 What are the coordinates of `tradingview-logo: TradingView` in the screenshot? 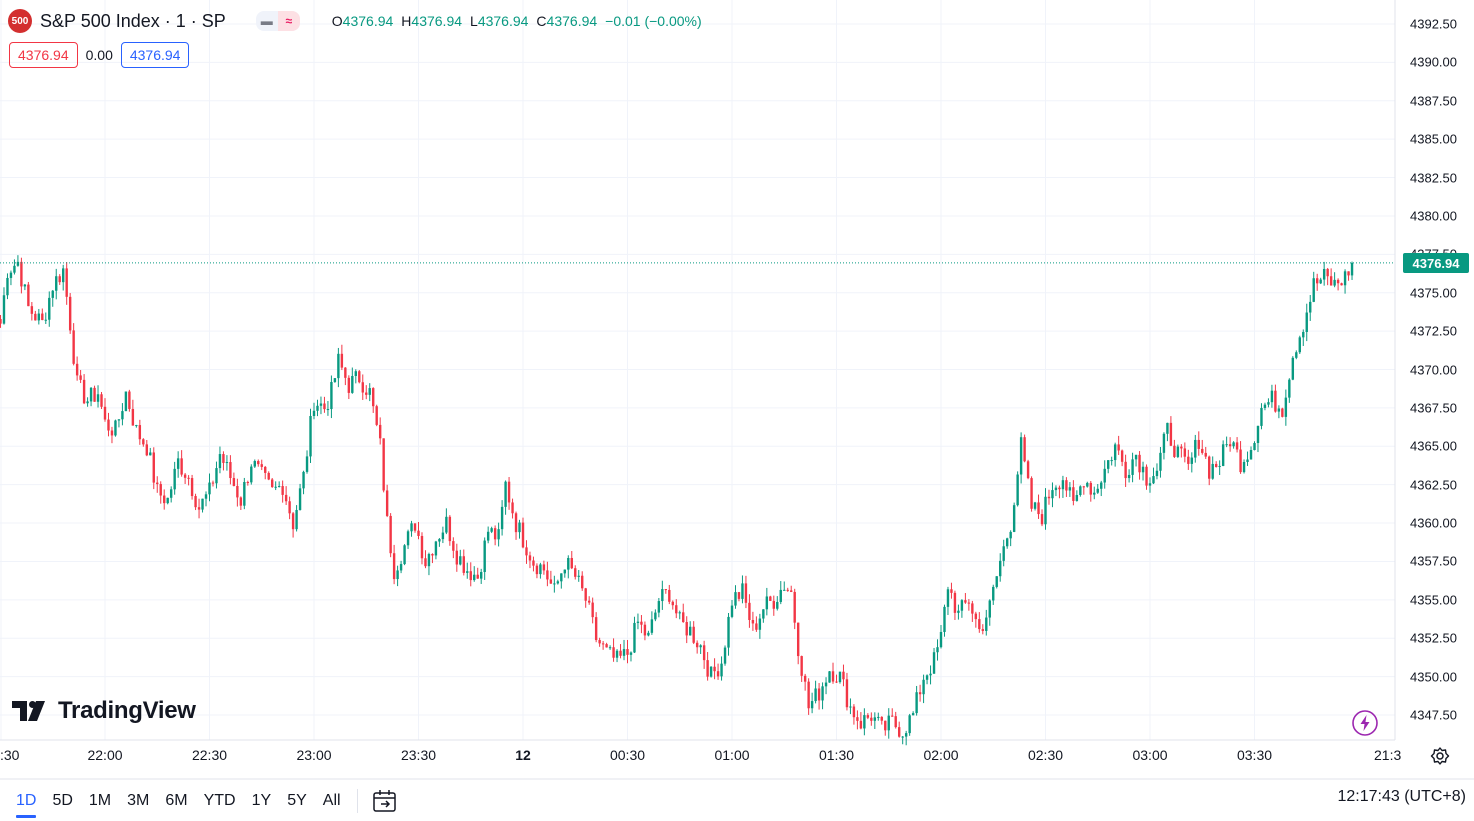 It's located at (104, 711).